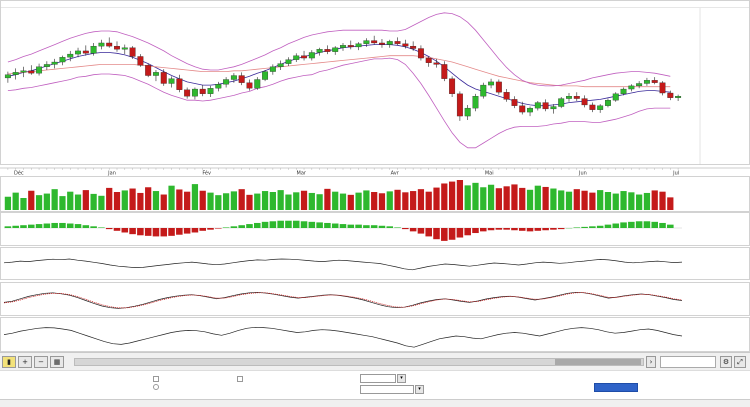  What do you see at coordinates (240, 379) in the screenshot?
I see `option-3-checkbox` at bounding box center [240, 379].